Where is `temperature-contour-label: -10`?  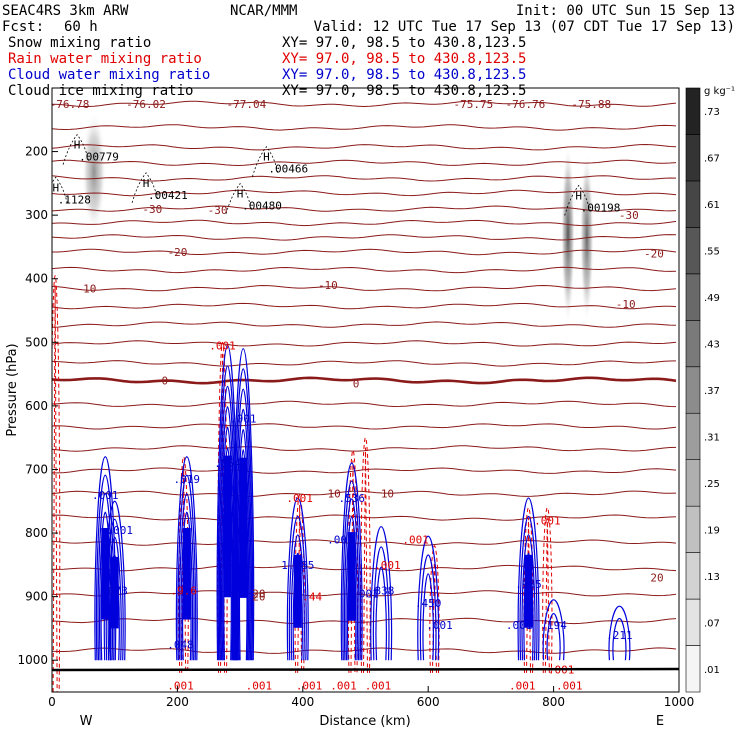
temperature-contour-label: -10 is located at coordinates (626, 304).